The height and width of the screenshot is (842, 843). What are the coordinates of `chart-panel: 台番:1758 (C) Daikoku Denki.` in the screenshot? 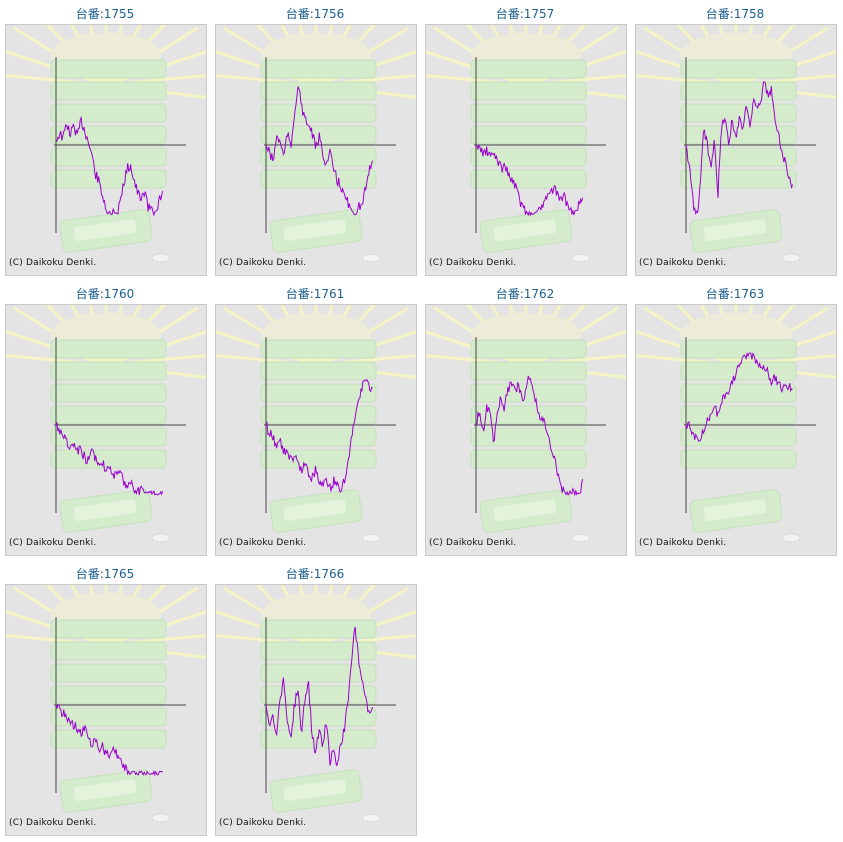 It's located at (735, 137).